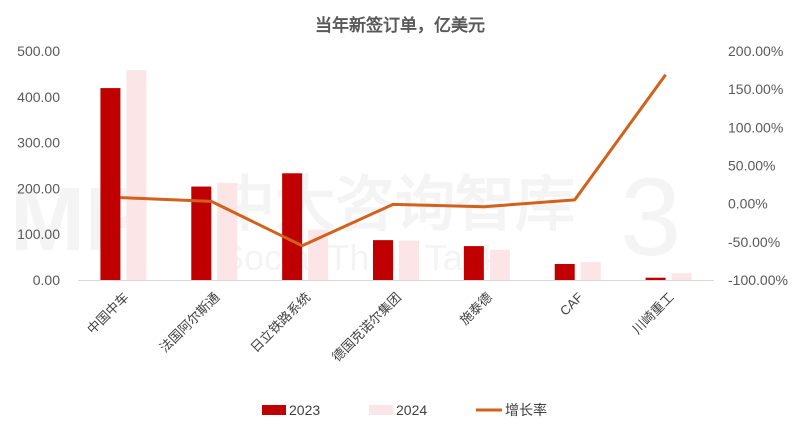 The image size is (800, 432). Describe the element at coordinates (748, 204) in the screenshot. I see `right-axis-tick: 0.00%` at that location.